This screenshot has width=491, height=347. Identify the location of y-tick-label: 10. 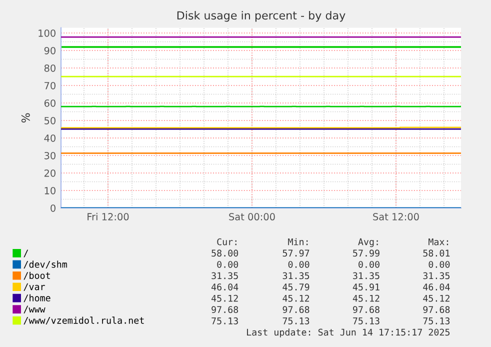
(50, 190).